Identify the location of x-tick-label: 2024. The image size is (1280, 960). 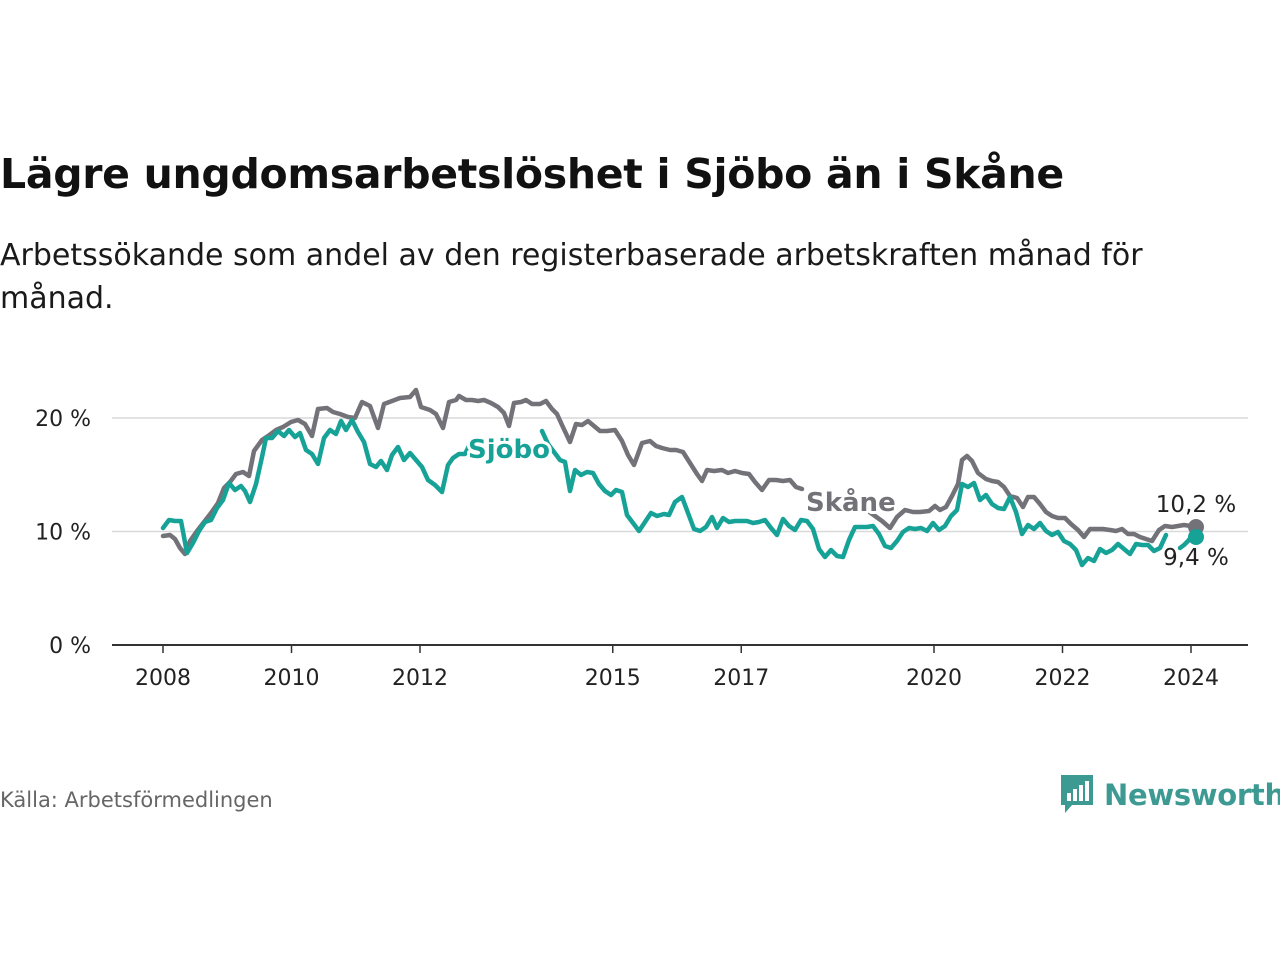
(1191, 678).